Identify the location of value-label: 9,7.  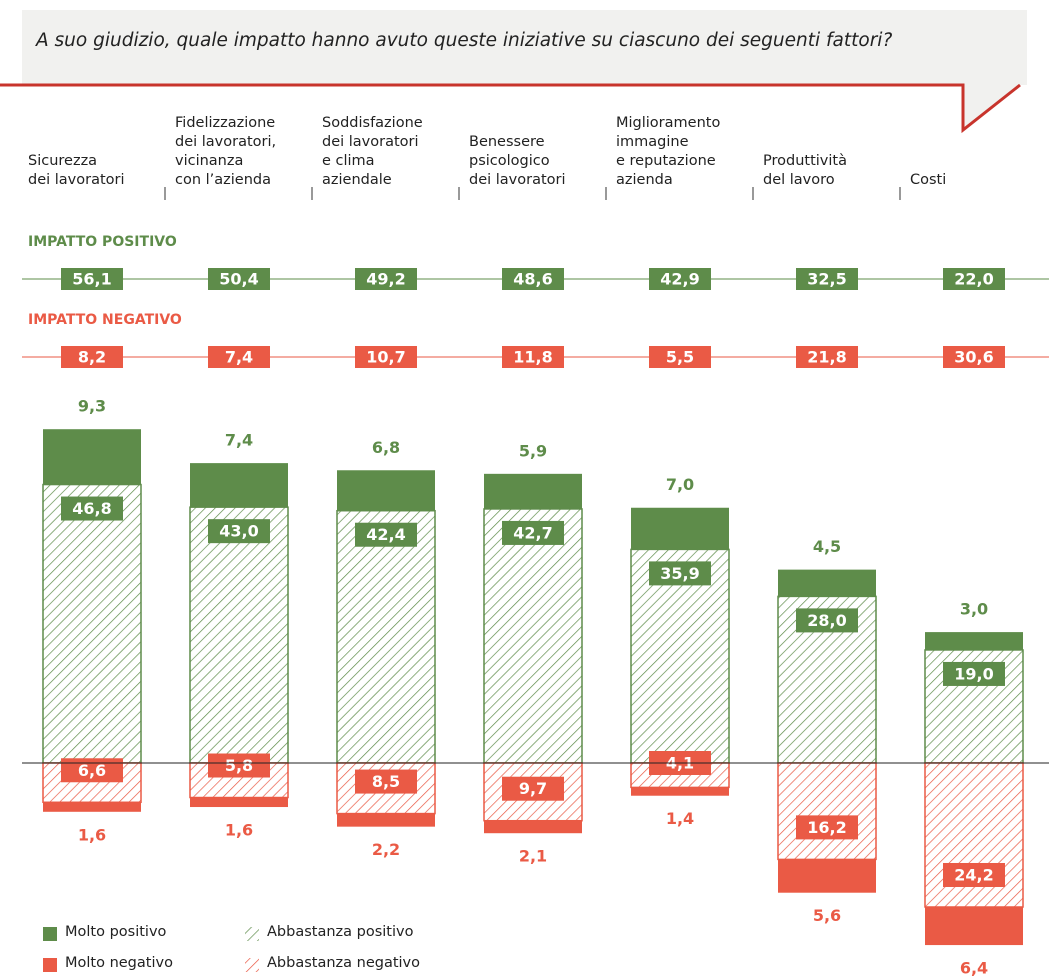
(533, 788).